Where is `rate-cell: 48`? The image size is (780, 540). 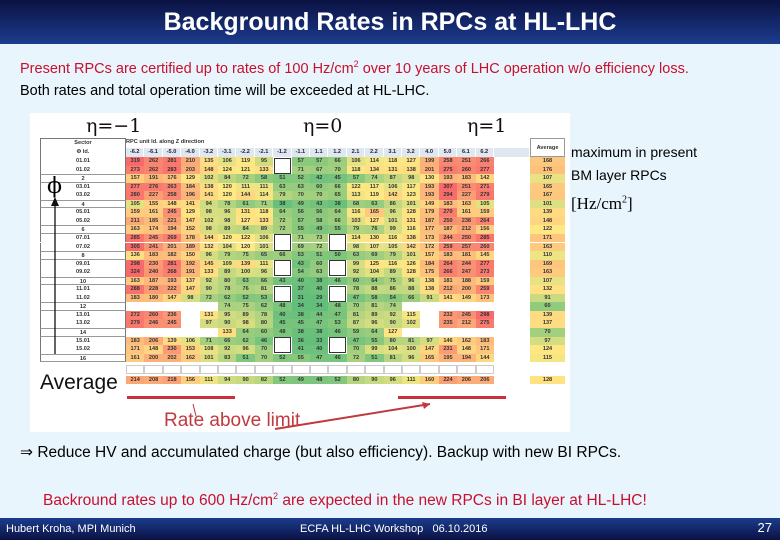
rate-cell: 48 is located at coordinates (282, 306).